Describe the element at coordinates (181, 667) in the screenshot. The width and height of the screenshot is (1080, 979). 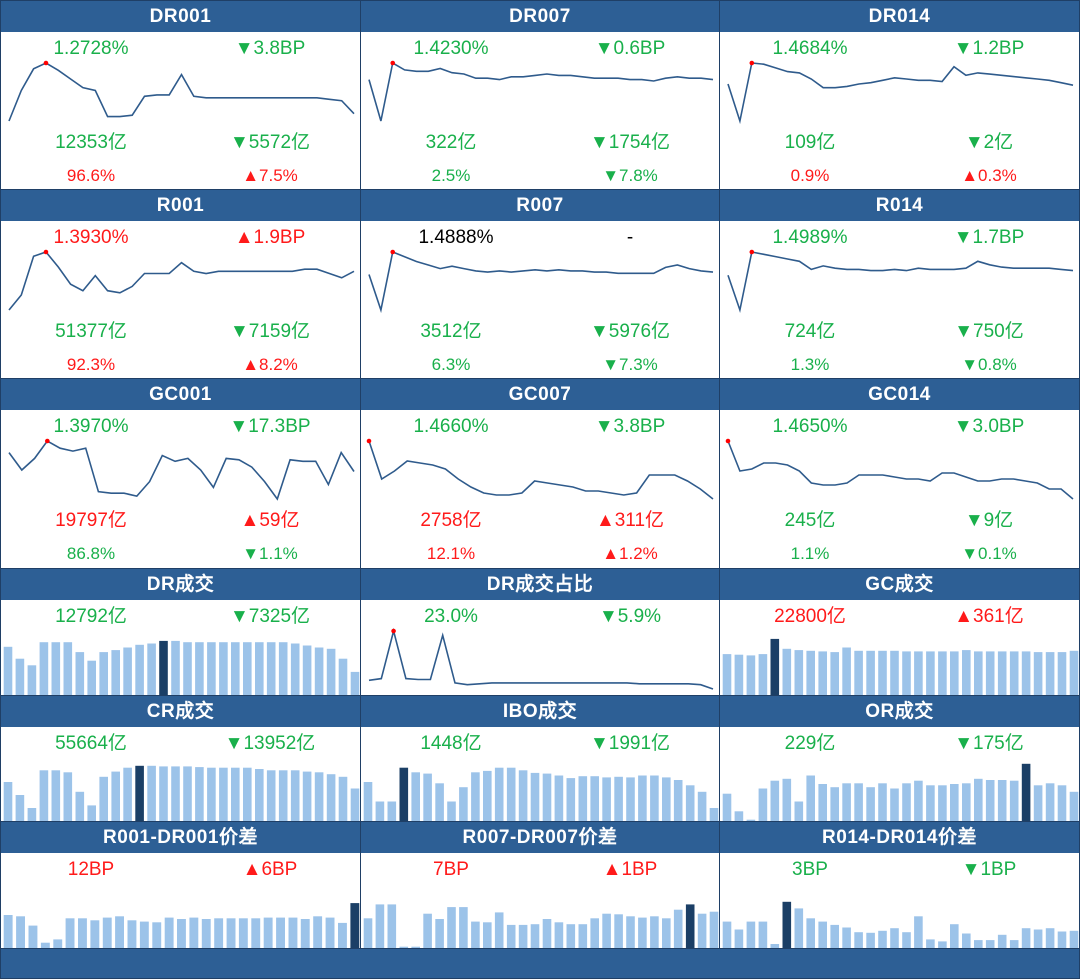
I see `chart-dr-vol` at that location.